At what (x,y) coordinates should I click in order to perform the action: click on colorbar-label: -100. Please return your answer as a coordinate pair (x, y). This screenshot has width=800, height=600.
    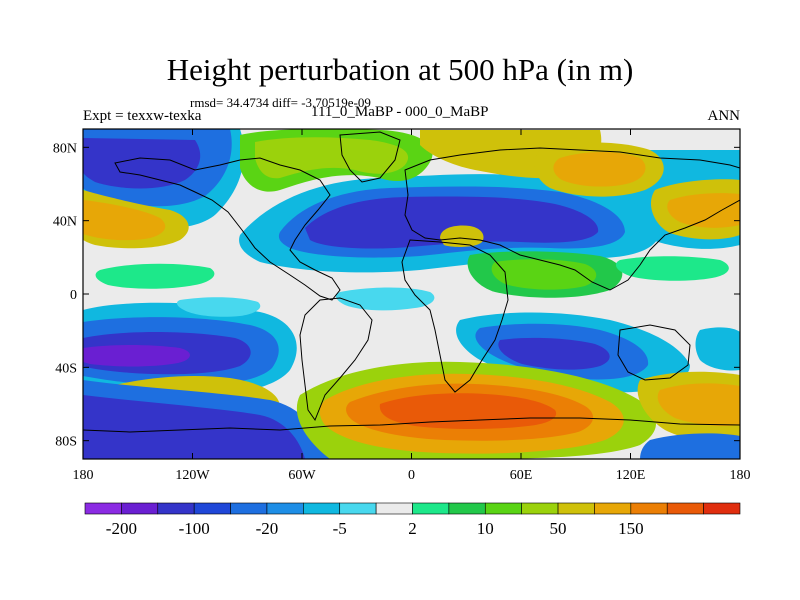
    Looking at the image, I should click on (194, 528).